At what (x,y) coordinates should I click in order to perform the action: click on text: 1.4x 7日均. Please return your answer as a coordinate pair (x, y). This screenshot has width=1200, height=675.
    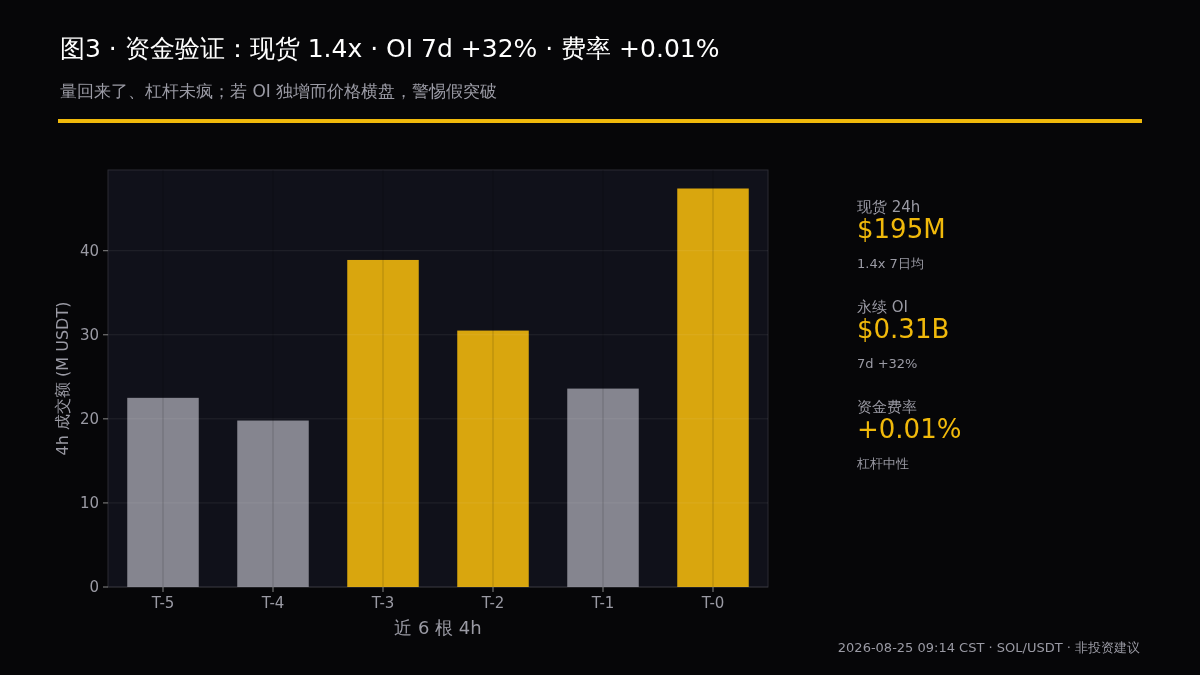
    Looking at the image, I should click on (890, 263).